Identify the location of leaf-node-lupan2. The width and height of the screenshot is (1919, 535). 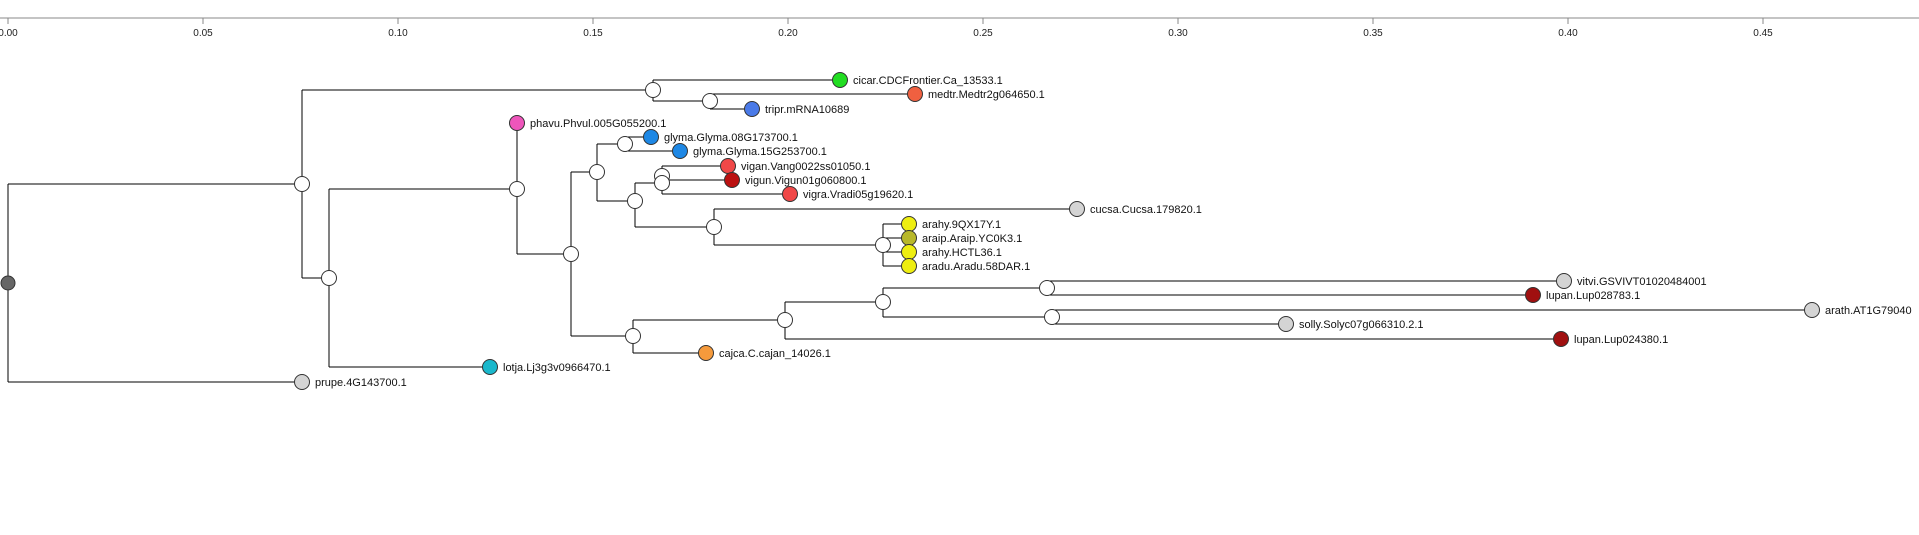
(1561, 339).